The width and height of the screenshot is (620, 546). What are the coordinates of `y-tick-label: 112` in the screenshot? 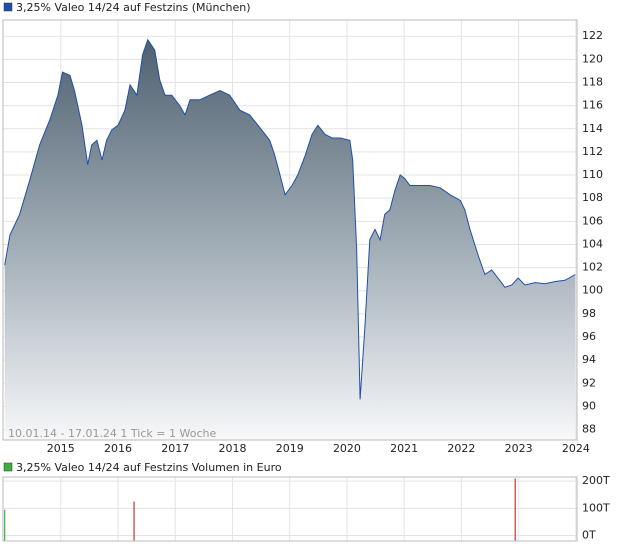 It's located at (592, 151).